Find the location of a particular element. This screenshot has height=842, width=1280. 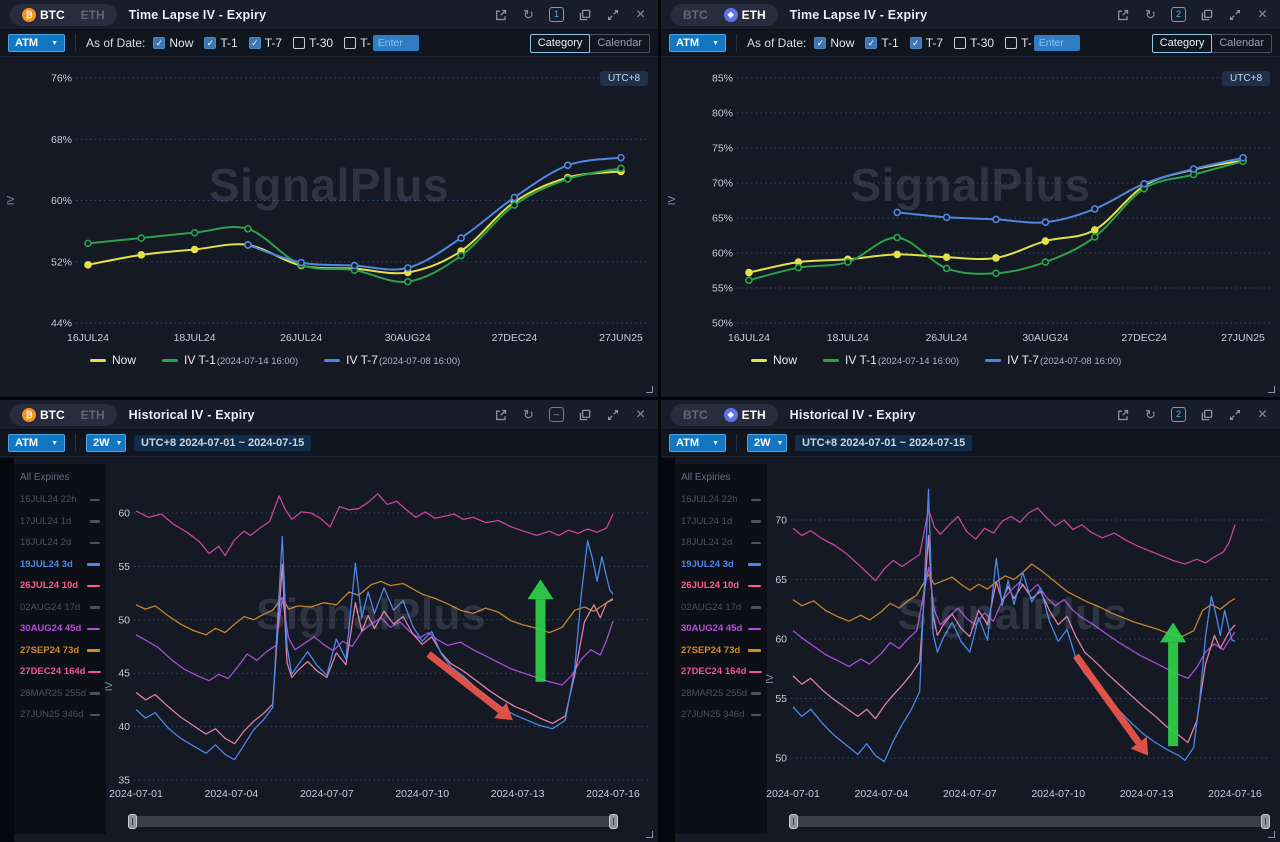

asset-tab-eth: ◆ ETH is located at coordinates (745, 14).